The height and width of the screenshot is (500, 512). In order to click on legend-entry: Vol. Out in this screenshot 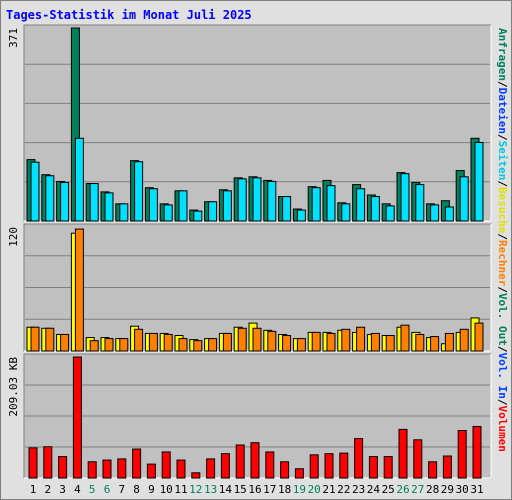, I will do `click(502, 319)`.